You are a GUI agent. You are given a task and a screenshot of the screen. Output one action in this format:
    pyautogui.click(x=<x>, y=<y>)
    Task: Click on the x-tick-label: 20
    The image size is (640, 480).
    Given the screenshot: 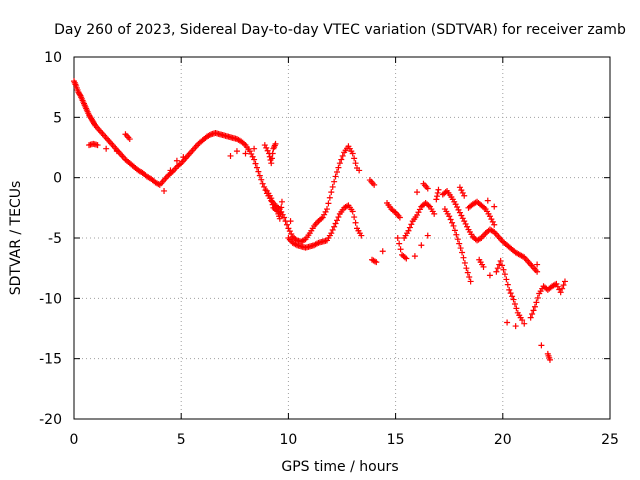 What is the action you would take?
    pyautogui.click(x=503, y=440)
    